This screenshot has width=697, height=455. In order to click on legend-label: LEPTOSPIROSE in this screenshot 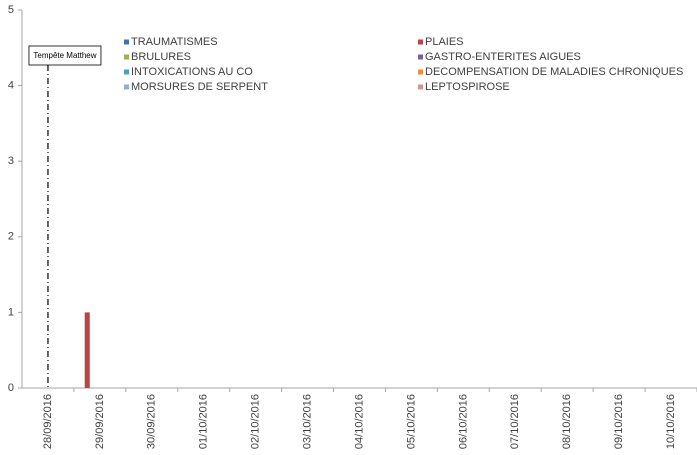, I will do `click(467, 87)`.